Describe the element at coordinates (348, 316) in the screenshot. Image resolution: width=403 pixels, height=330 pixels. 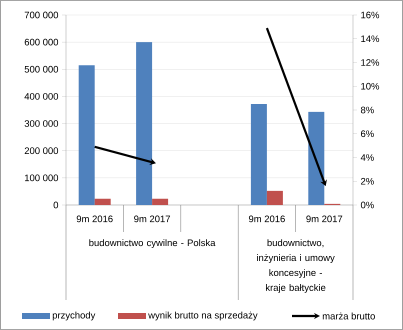
I see `legend-label: marża brutto` at that location.